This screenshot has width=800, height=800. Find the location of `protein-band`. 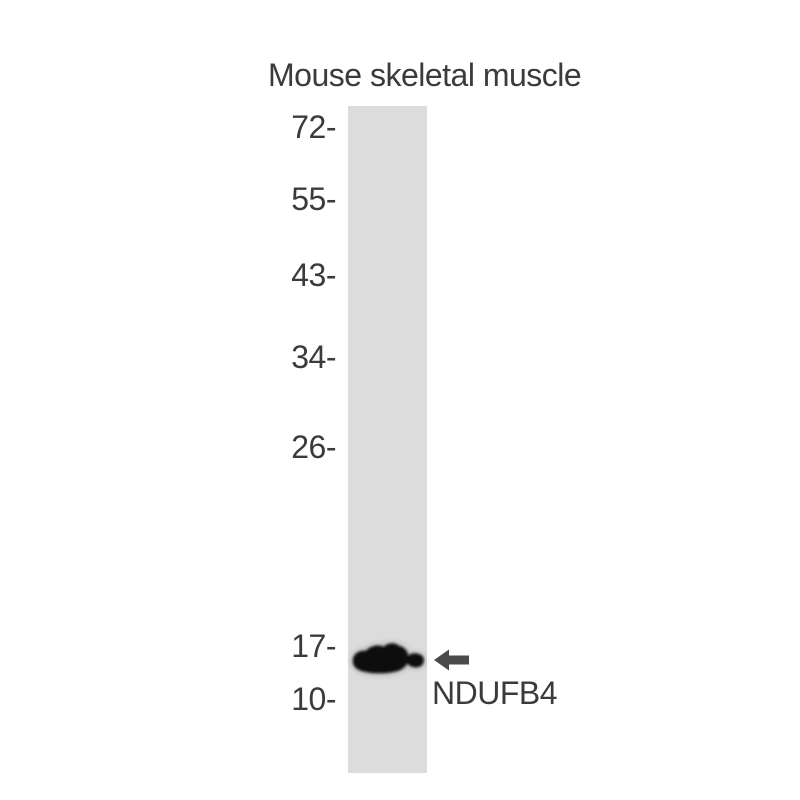

protein-band is located at coordinates (388, 658).